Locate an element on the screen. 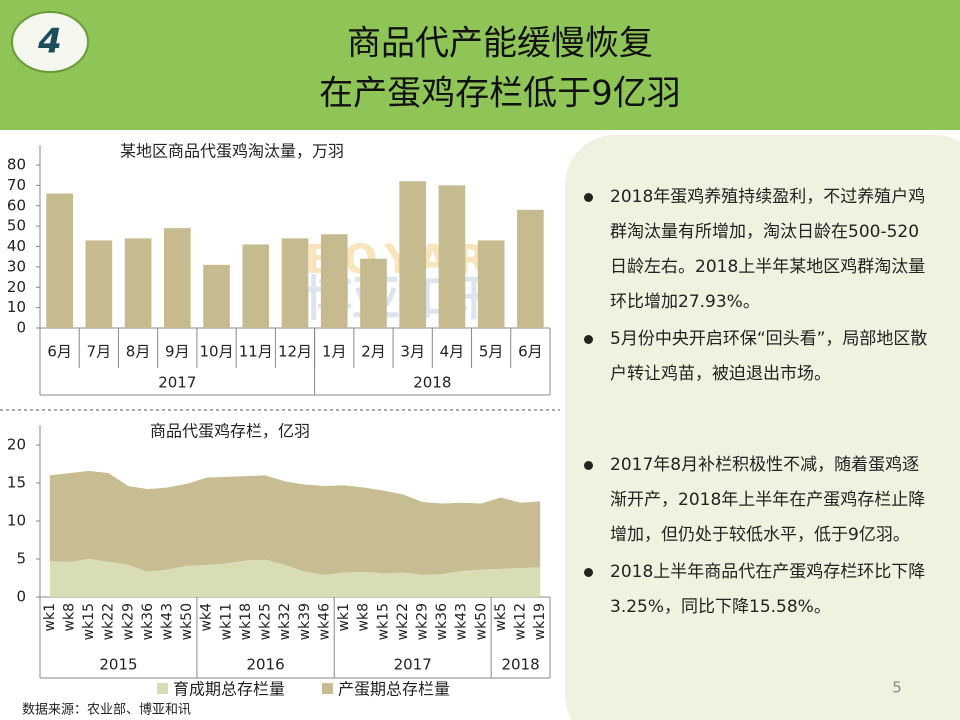 Image resolution: width=960 pixels, height=720 pixels. legend-label: 产蛋期总存栏量 is located at coordinates (394, 689).